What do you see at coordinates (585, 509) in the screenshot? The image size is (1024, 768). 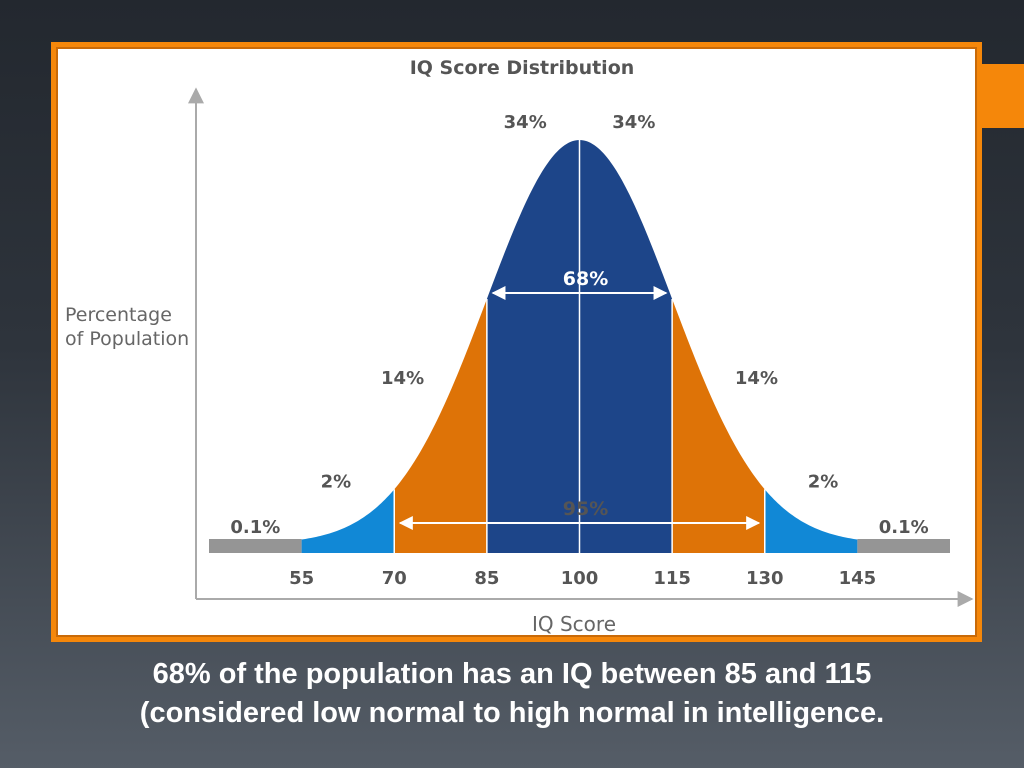 I see `range-label: 95%` at bounding box center [585, 509].